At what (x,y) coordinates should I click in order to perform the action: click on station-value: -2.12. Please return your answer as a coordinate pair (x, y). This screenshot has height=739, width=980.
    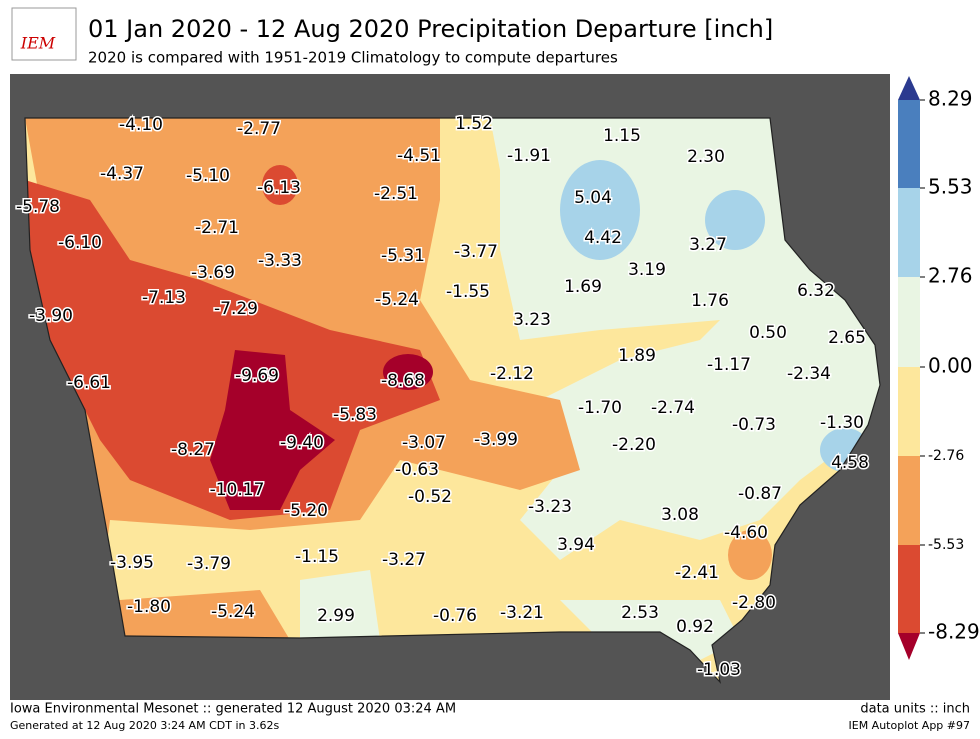
    Looking at the image, I should click on (512, 374).